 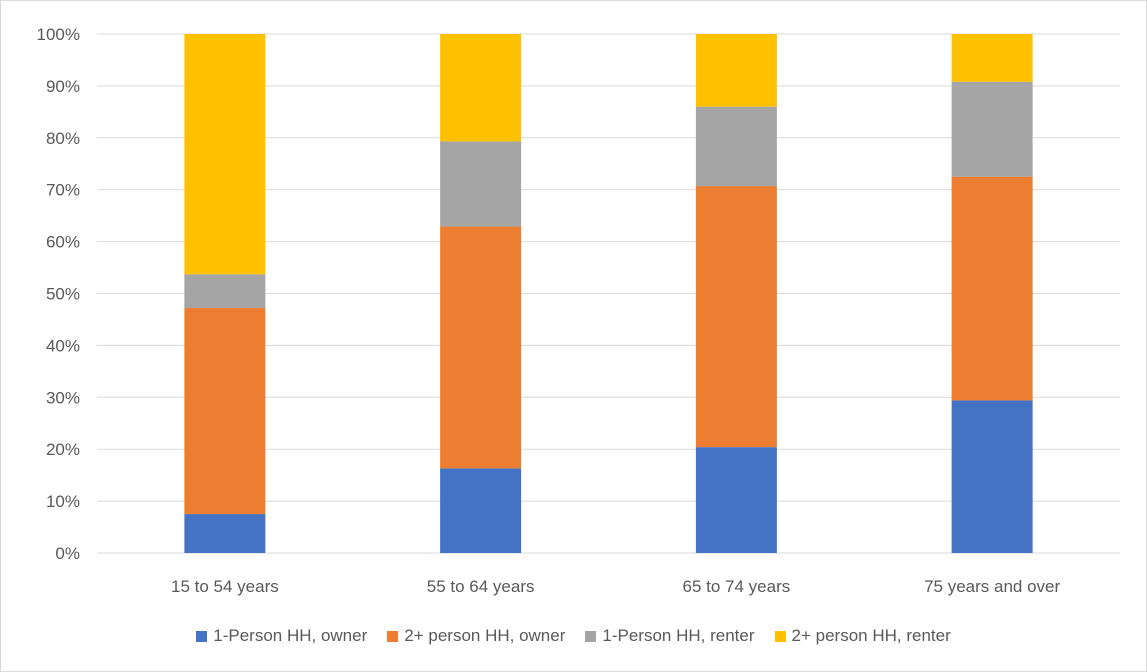 I want to click on y-tick-label: 30%, so click(x=63, y=397).